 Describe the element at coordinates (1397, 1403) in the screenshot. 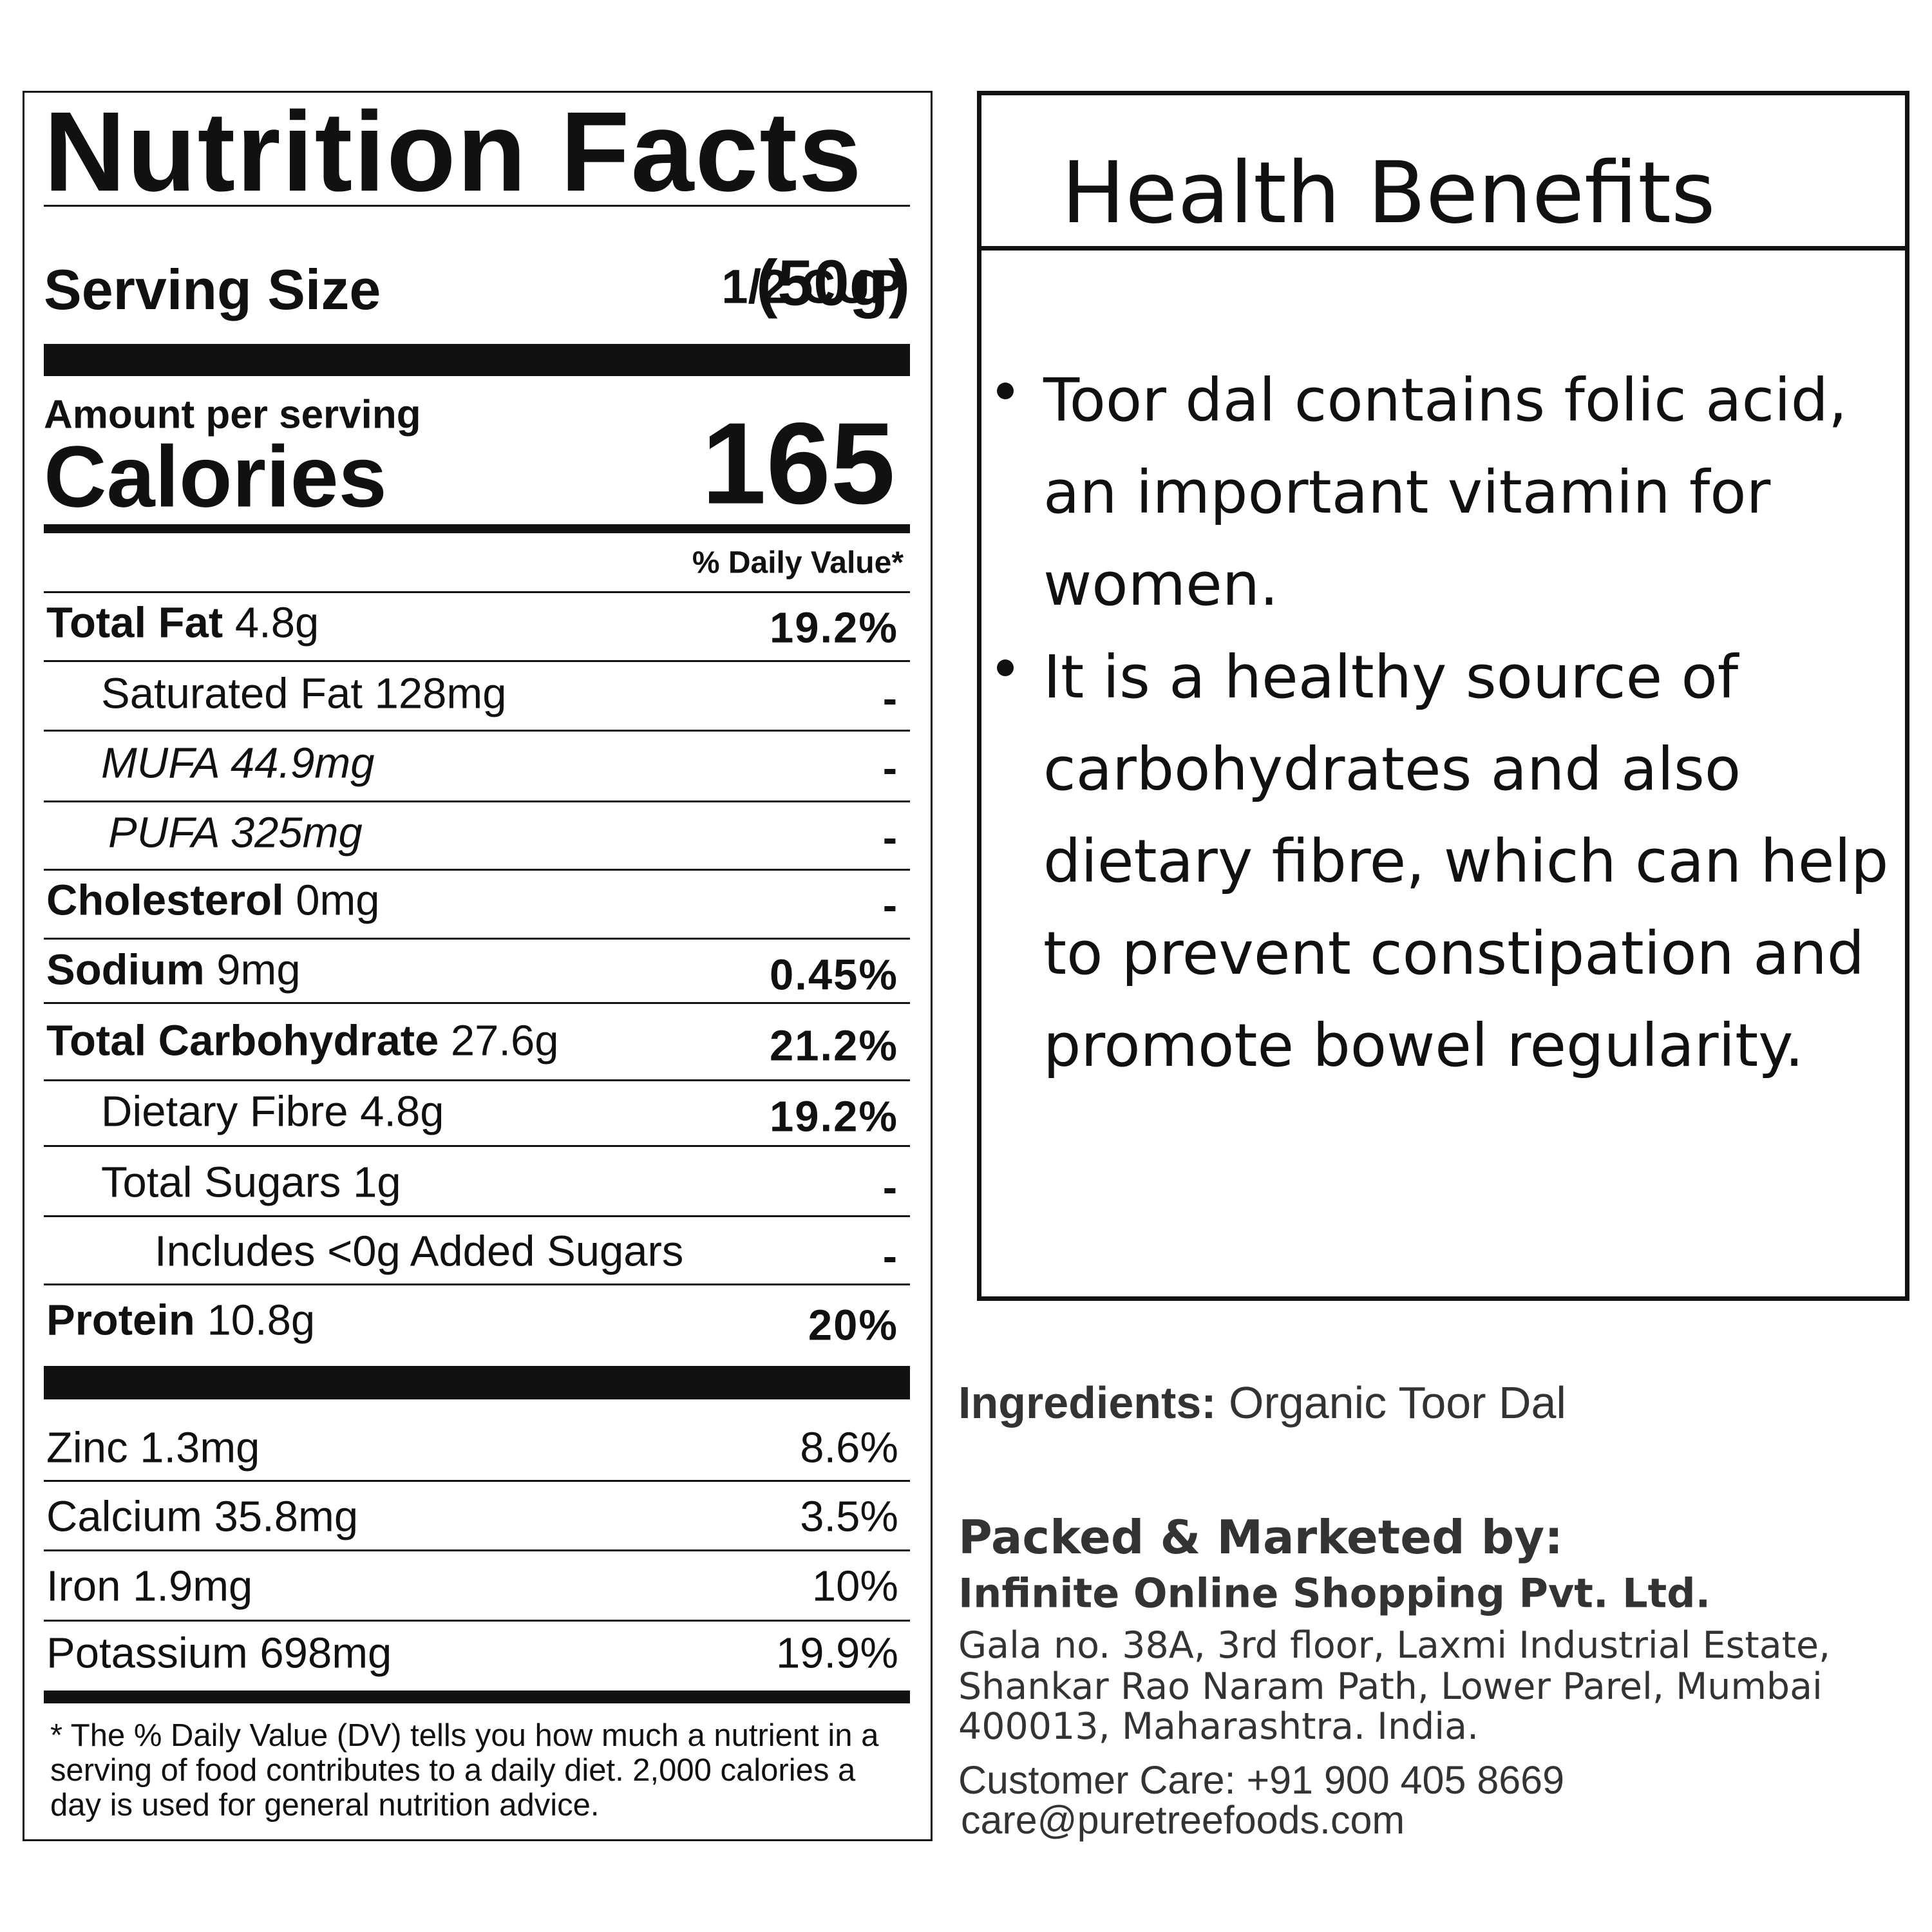

I see `ingredients-value: Organic Toor Dal` at that location.